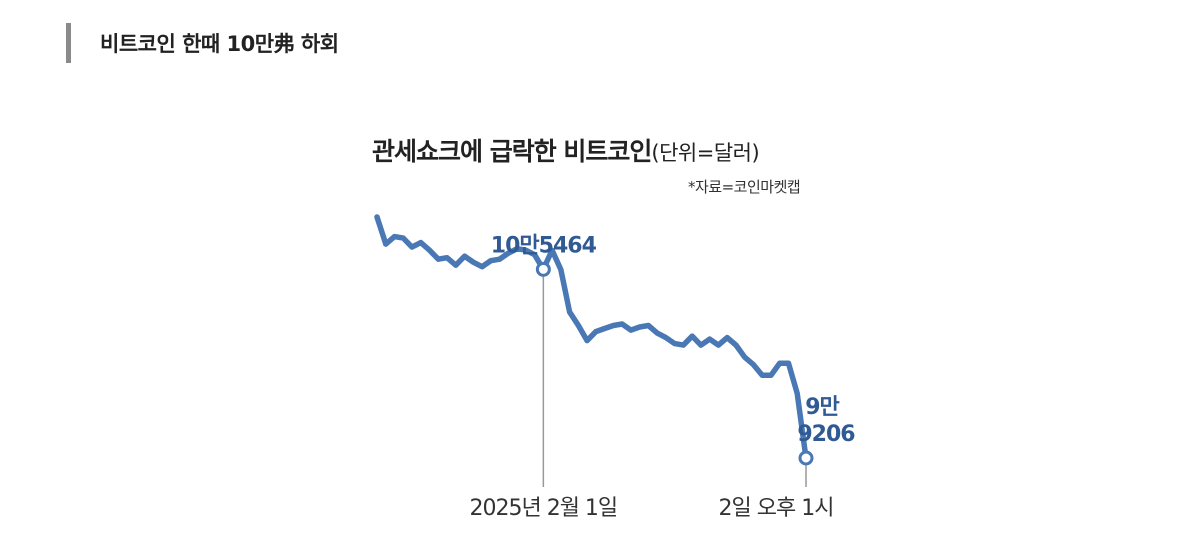  Describe the element at coordinates (219, 44) in the screenshot. I see `article-heading: 비트코인 한때 10만弗 하회` at that location.